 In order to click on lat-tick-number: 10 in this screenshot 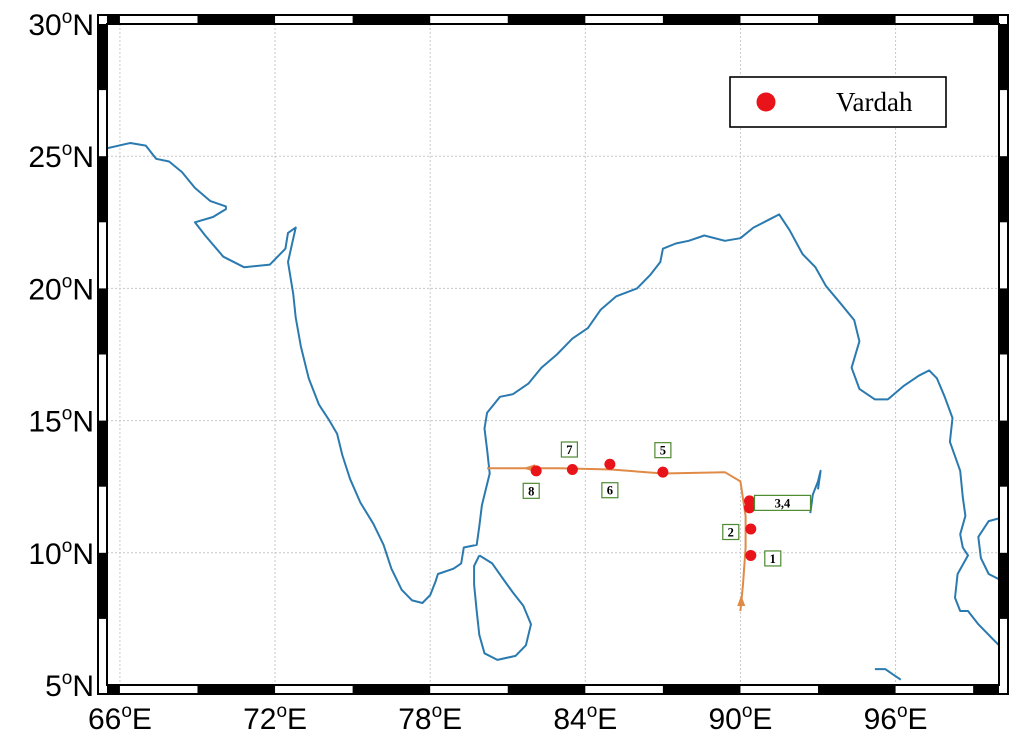, I will do `click(44, 554)`.